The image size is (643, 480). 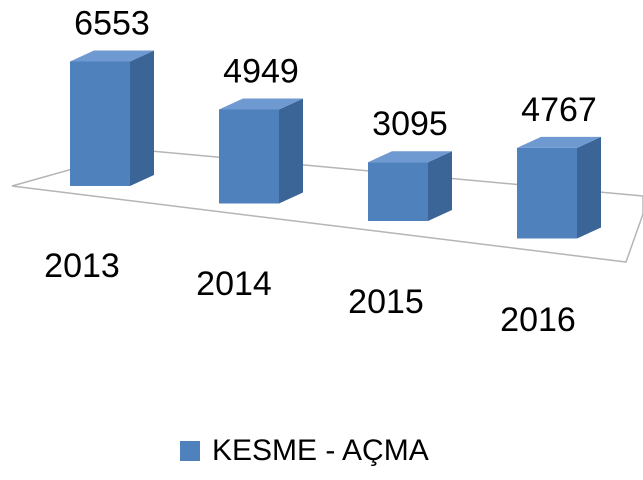 I want to click on x-tick-label: 2013, so click(x=82, y=266).